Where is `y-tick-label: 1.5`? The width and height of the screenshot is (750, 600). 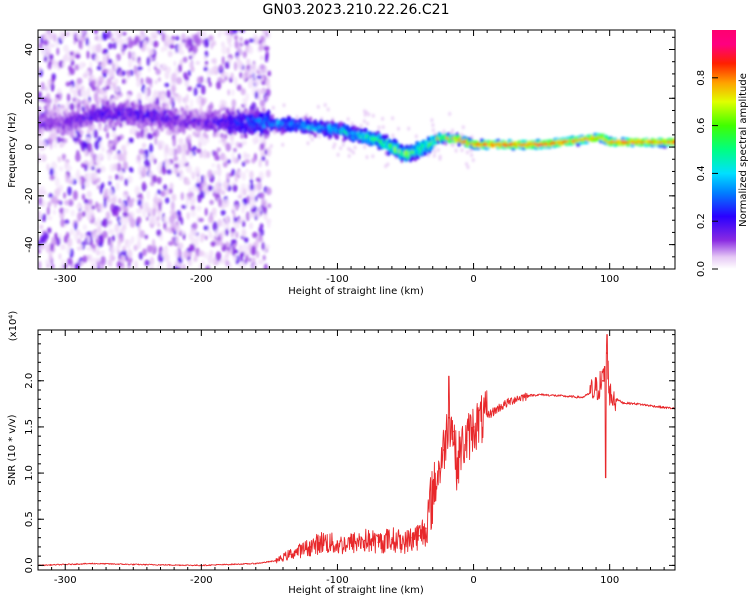
y-tick-label: 1.5 is located at coordinates (29, 427).